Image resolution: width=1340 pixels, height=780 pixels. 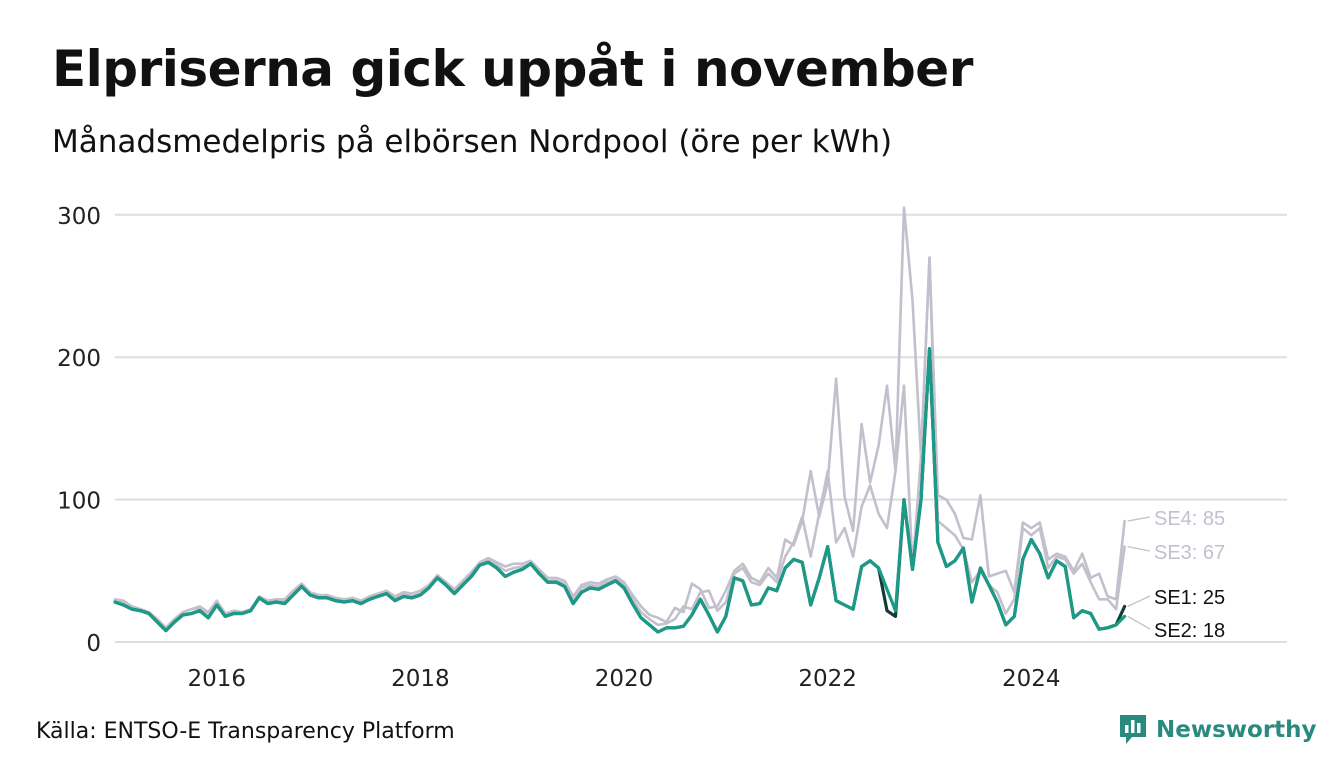 I want to click on bar-chart-logo-icon, so click(x=1133, y=729).